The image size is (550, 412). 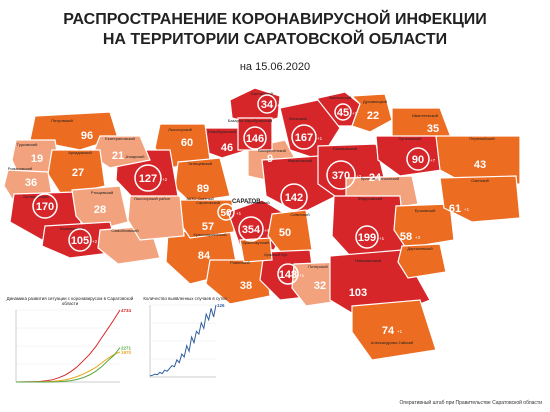 I want to click on district-name-9: Лысогорский, so click(x=180, y=129).